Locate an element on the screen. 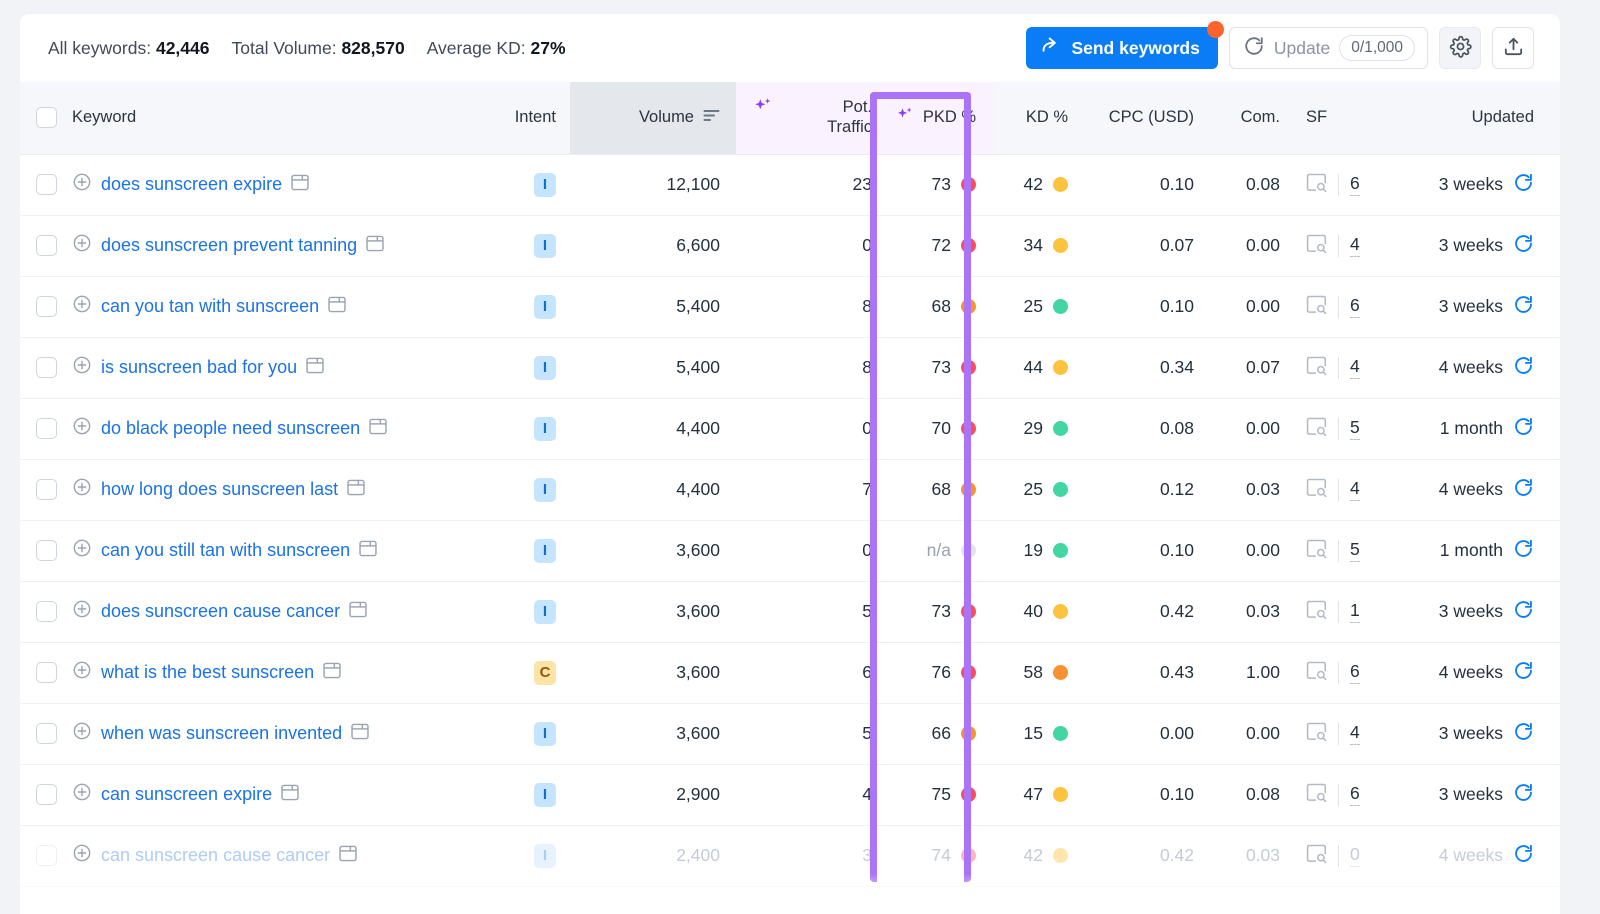  intent-badge: C is located at coordinates (545, 672).